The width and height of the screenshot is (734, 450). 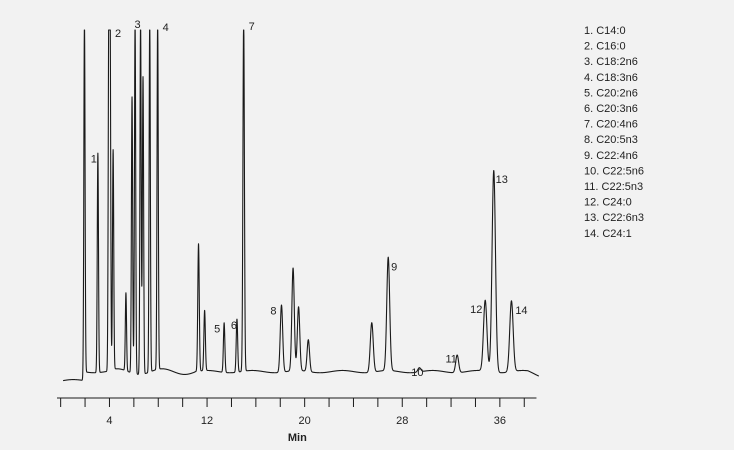 I want to click on peak-label: 7, so click(x=252, y=27).